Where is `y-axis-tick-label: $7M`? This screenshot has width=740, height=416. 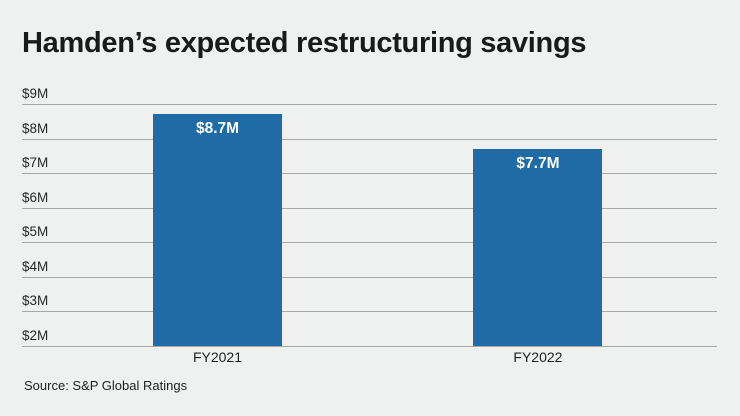
y-axis-tick-label: $7M is located at coordinates (35, 163).